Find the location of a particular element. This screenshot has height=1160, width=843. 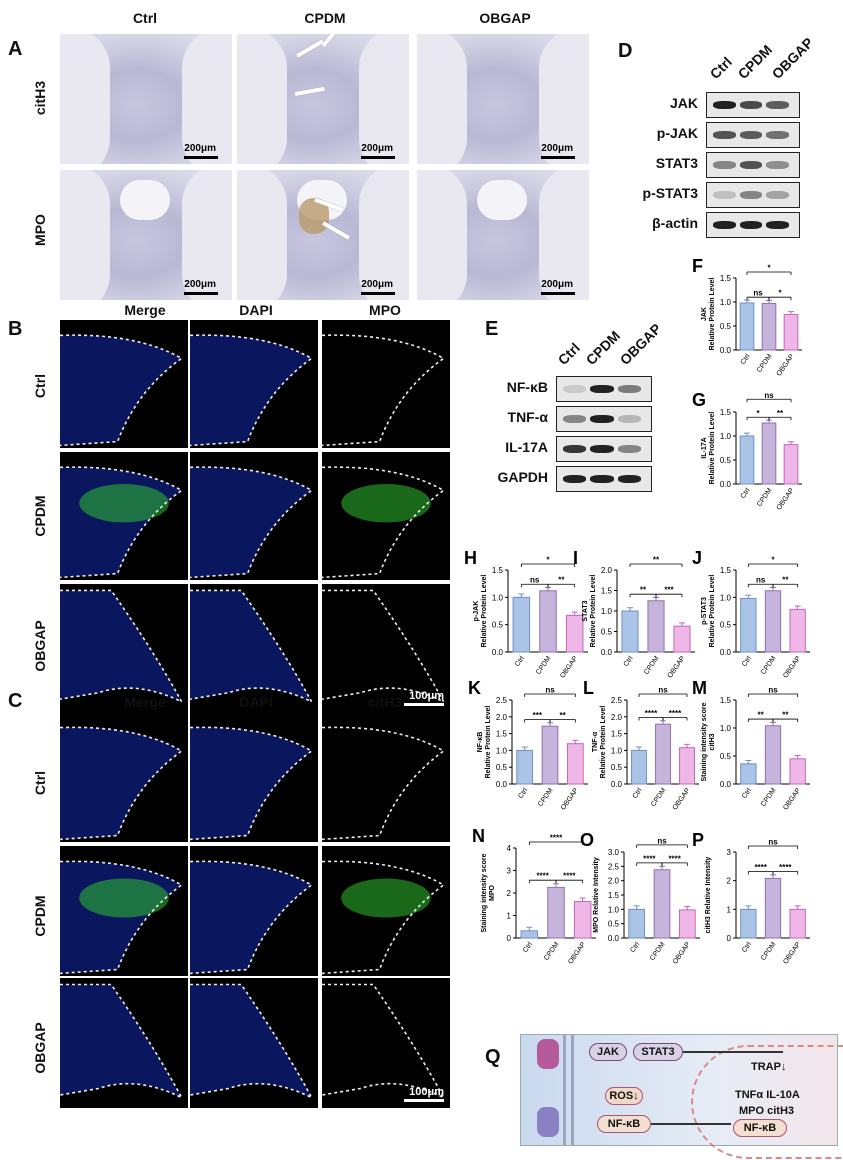

panel-c-col-cith3: citH3 is located at coordinates (385, 702).